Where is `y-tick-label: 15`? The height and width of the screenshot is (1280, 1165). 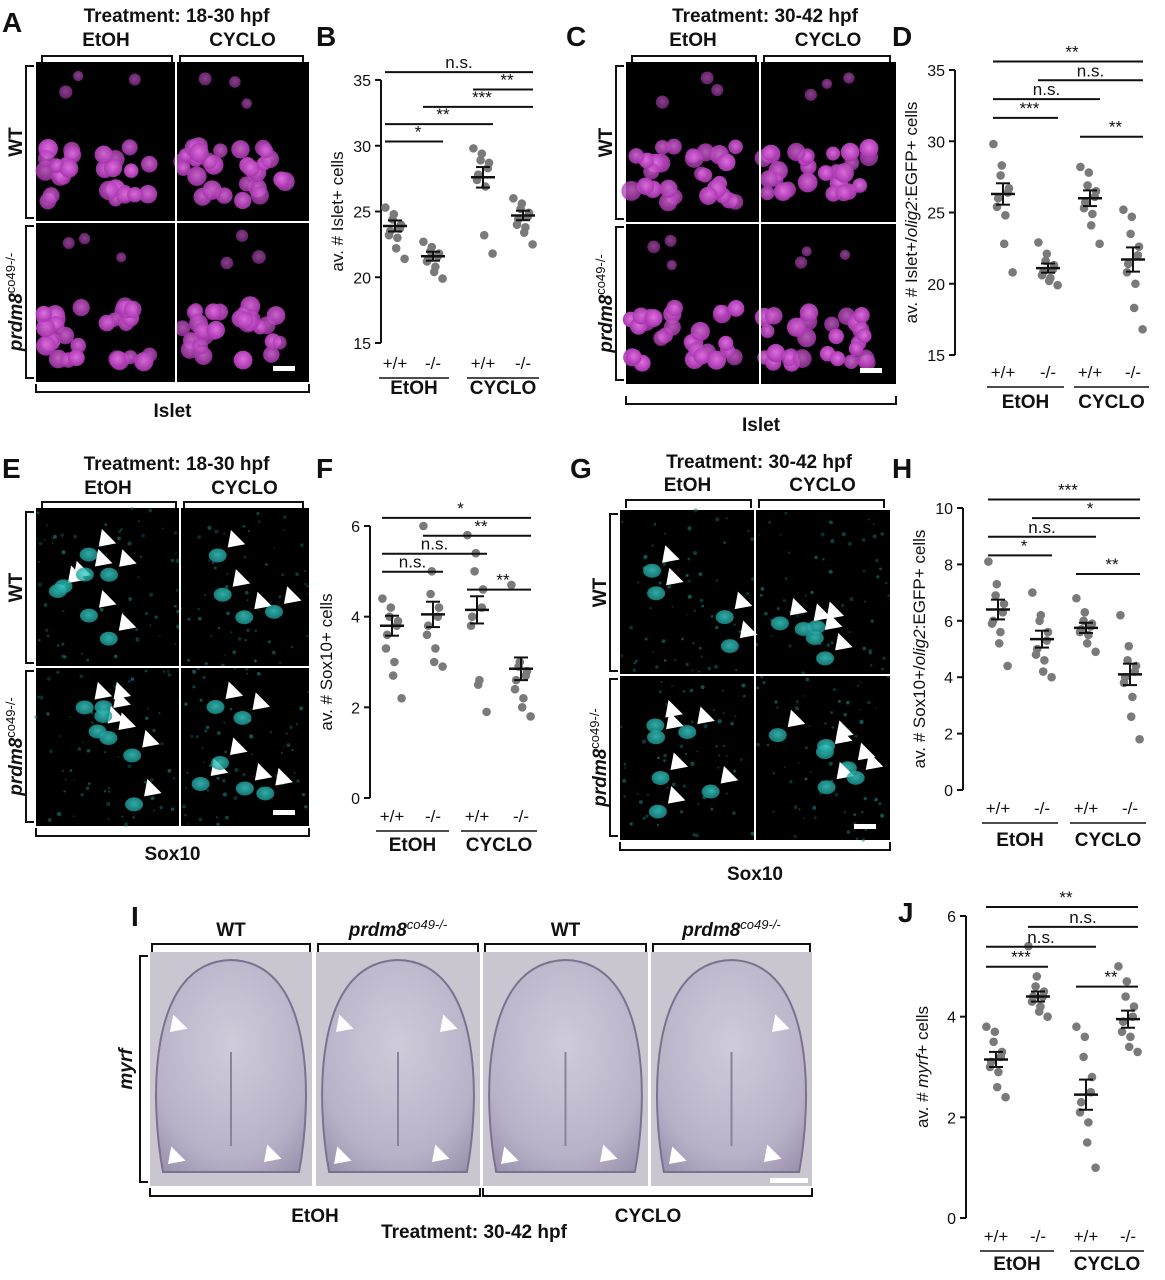 y-tick-label: 15 is located at coordinates (936, 356).